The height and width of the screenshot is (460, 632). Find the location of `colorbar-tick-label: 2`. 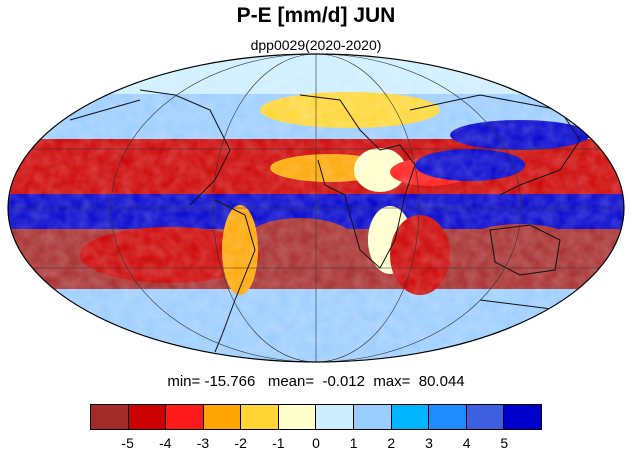

colorbar-tick-label: 2 is located at coordinates (391, 443).